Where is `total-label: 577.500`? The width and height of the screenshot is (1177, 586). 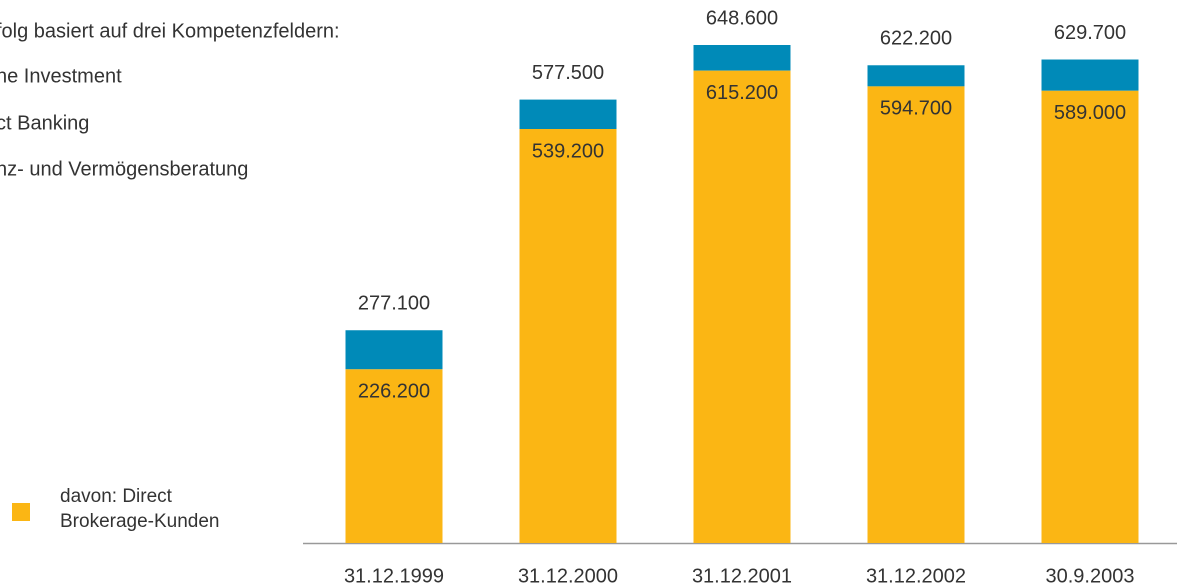
total-label: 577.500 is located at coordinates (568, 73).